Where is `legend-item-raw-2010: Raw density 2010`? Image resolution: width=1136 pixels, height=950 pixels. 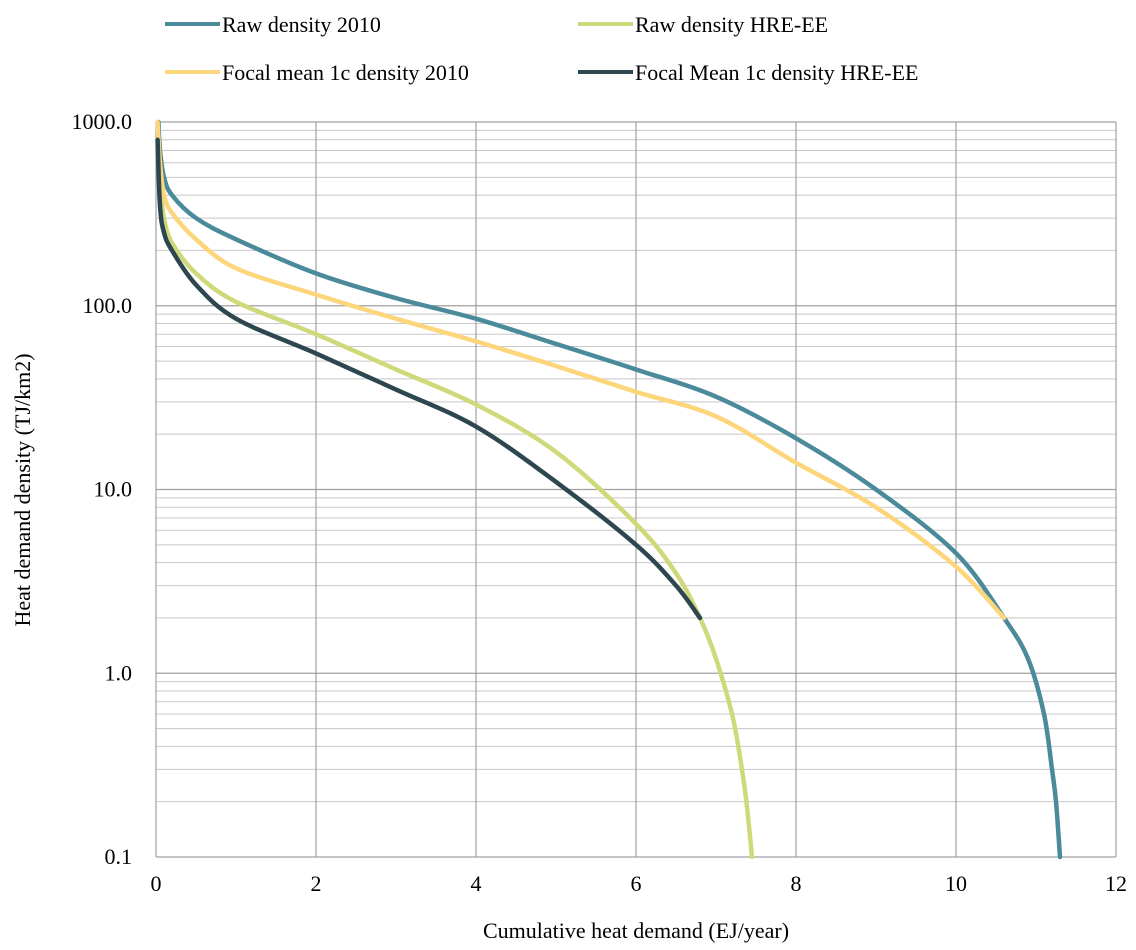
legend-item-raw-2010: Raw density 2010 is located at coordinates (273, 24).